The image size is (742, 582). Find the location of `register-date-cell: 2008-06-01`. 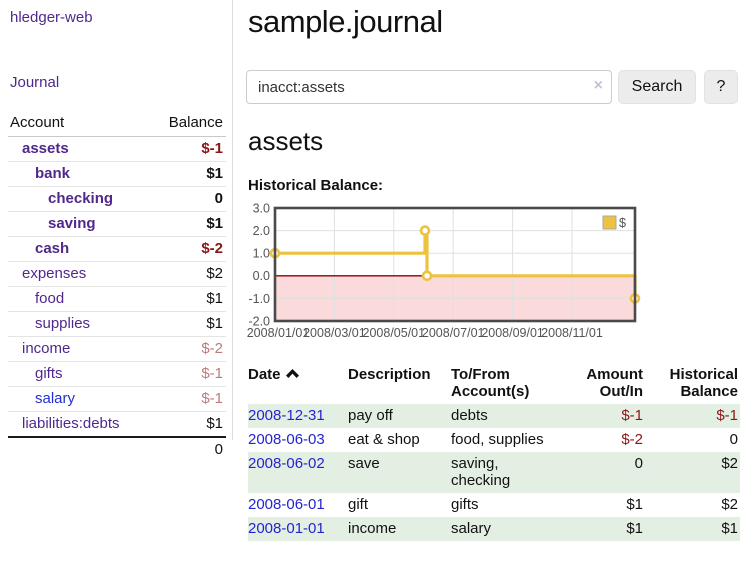

register-date-cell: 2008-06-01 is located at coordinates (298, 505).